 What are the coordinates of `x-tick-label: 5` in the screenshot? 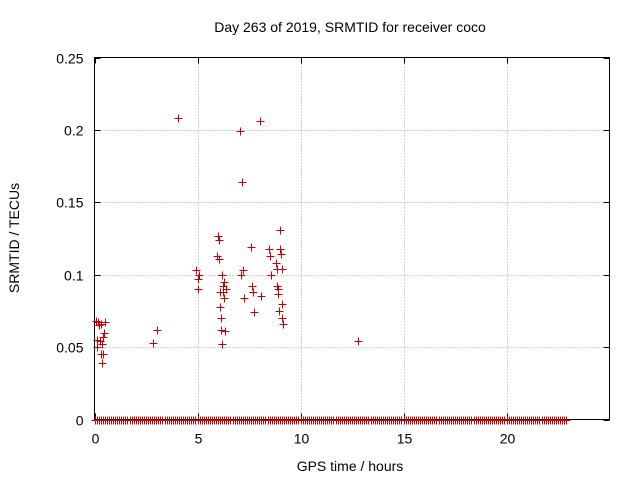 It's located at (199, 439).